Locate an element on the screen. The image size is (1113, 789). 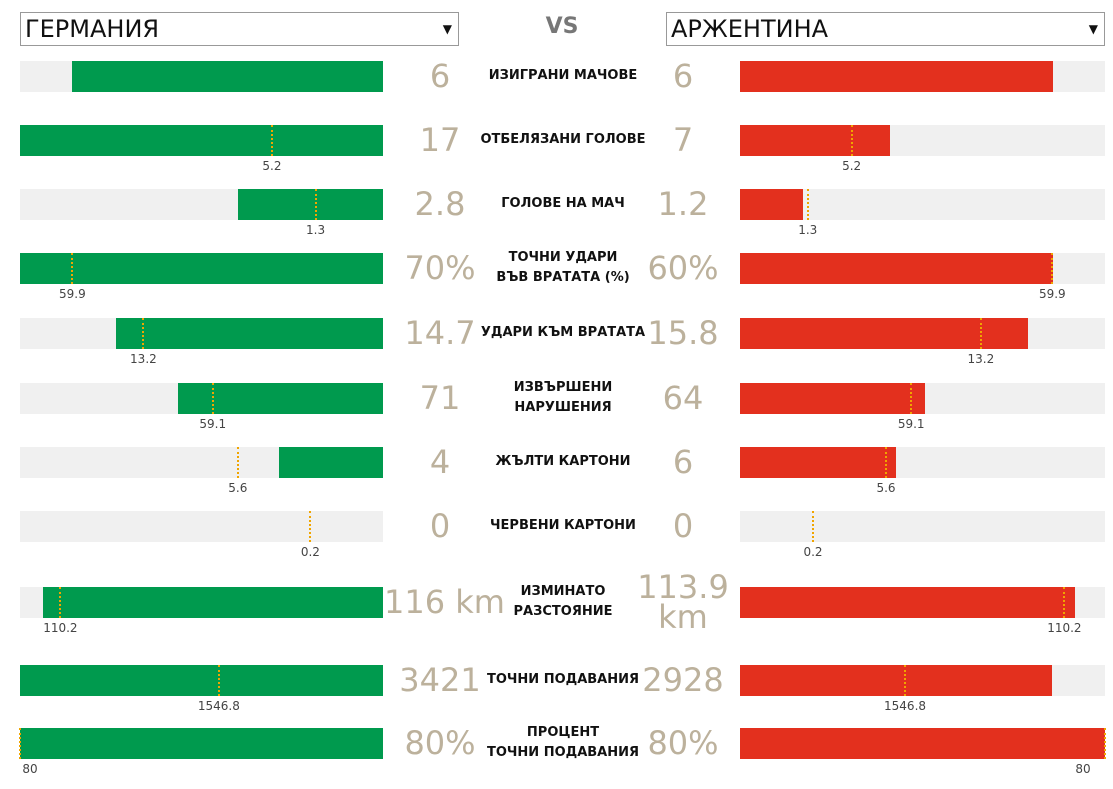
stat-label: ПРОЦЕНТ ТОЧНИ ПОДАВАНИЯ is located at coordinates (563, 743).